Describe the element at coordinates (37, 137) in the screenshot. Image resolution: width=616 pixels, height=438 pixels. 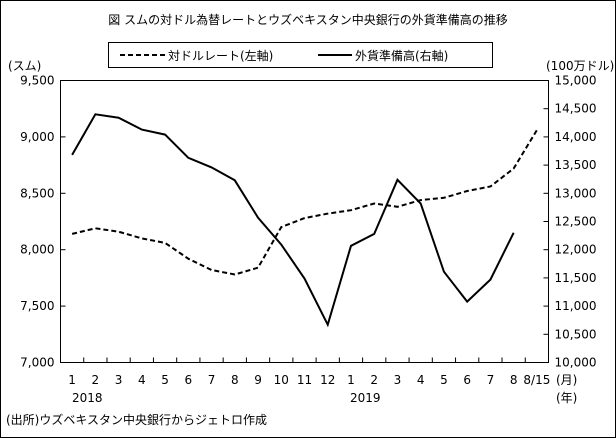
I see `left-tick-label: 9,000` at that location.